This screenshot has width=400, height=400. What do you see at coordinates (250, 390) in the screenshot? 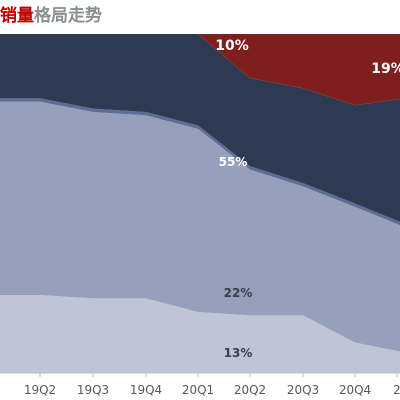
I see `x-tick-label-5: 20Q2` at bounding box center [250, 390].